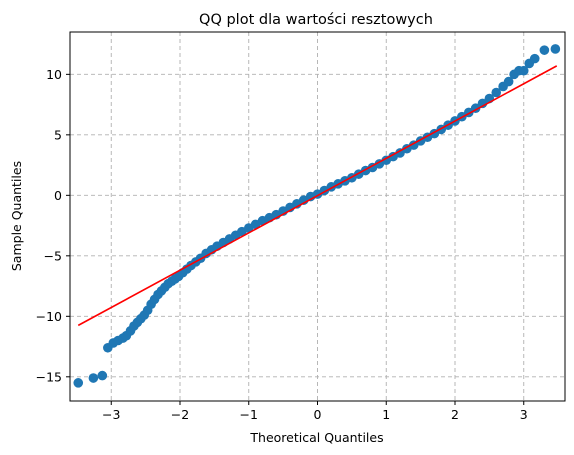 This screenshot has width=574, height=455. What do you see at coordinates (249, 414) in the screenshot?
I see `x-tick-label: −1` at bounding box center [249, 414].